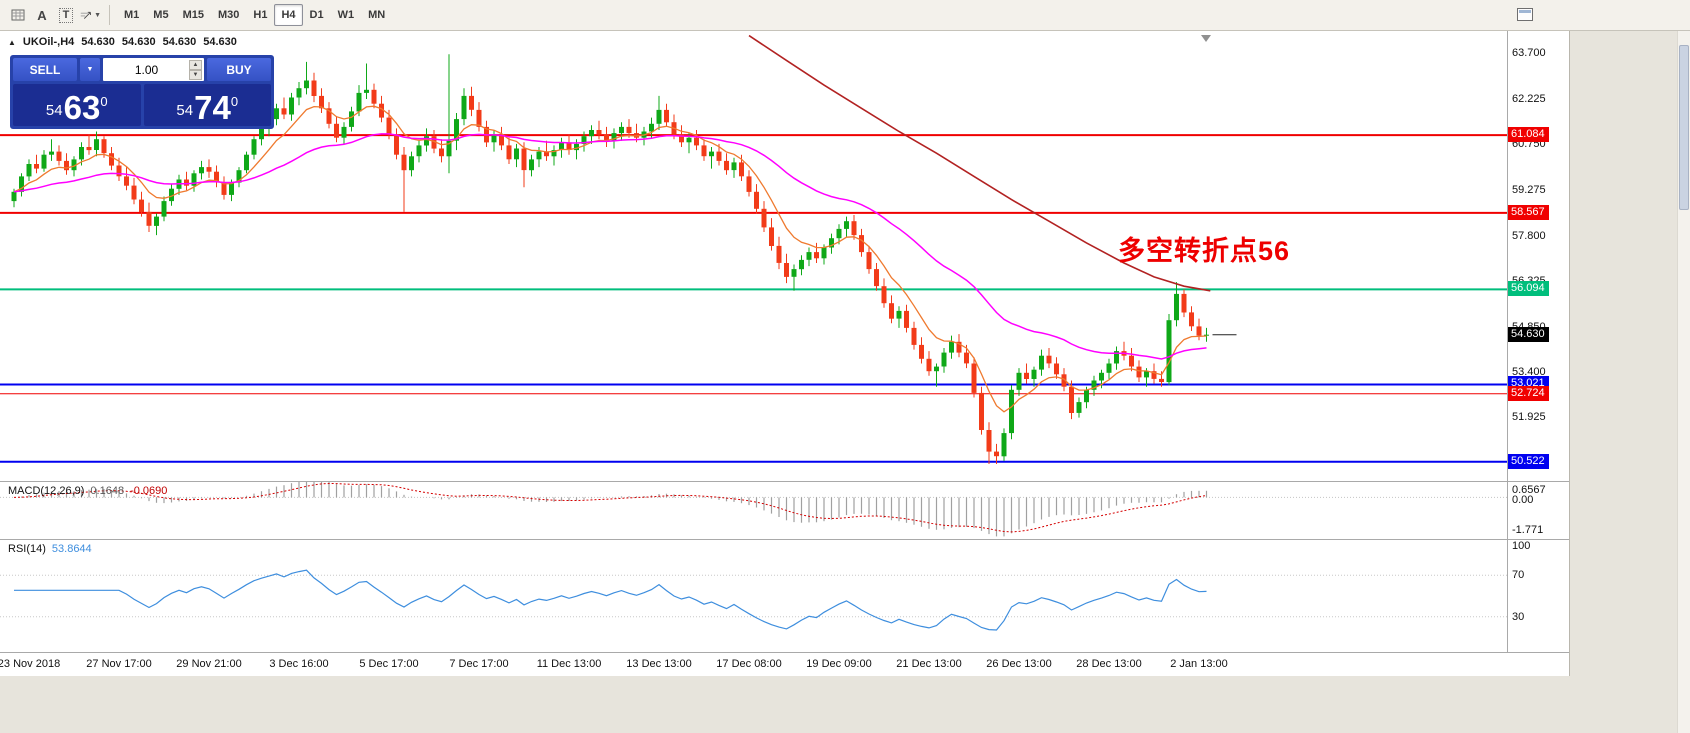 The height and width of the screenshot is (733, 1690). What do you see at coordinates (1525, 14) in the screenshot?
I see `window-restore-icon` at bounding box center [1525, 14].